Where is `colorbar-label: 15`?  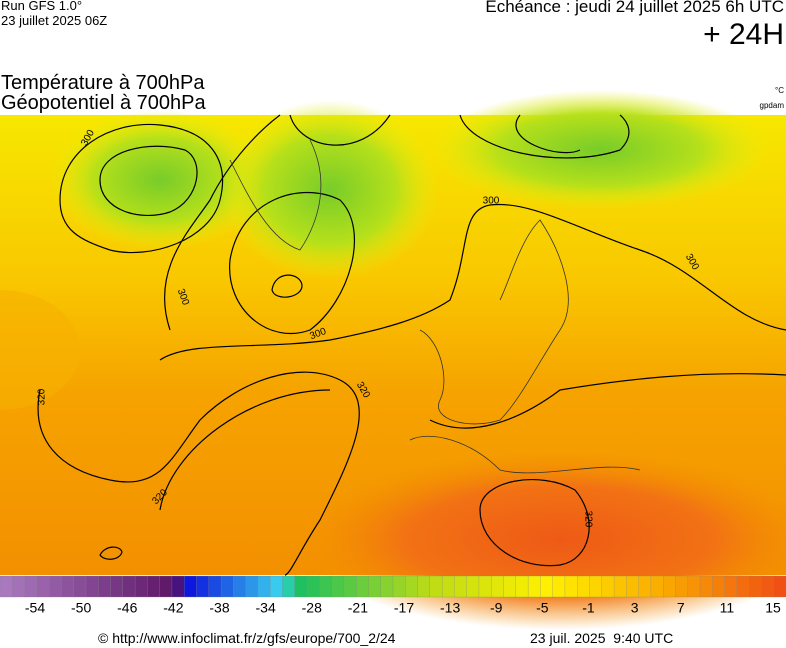
colorbar-label: 15 is located at coordinates (773, 608).